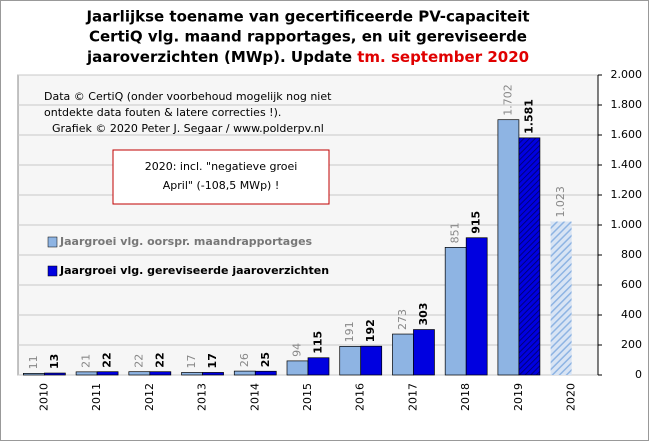 The image size is (649, 441). I want to click on value-label: 21, so click(86, 361).